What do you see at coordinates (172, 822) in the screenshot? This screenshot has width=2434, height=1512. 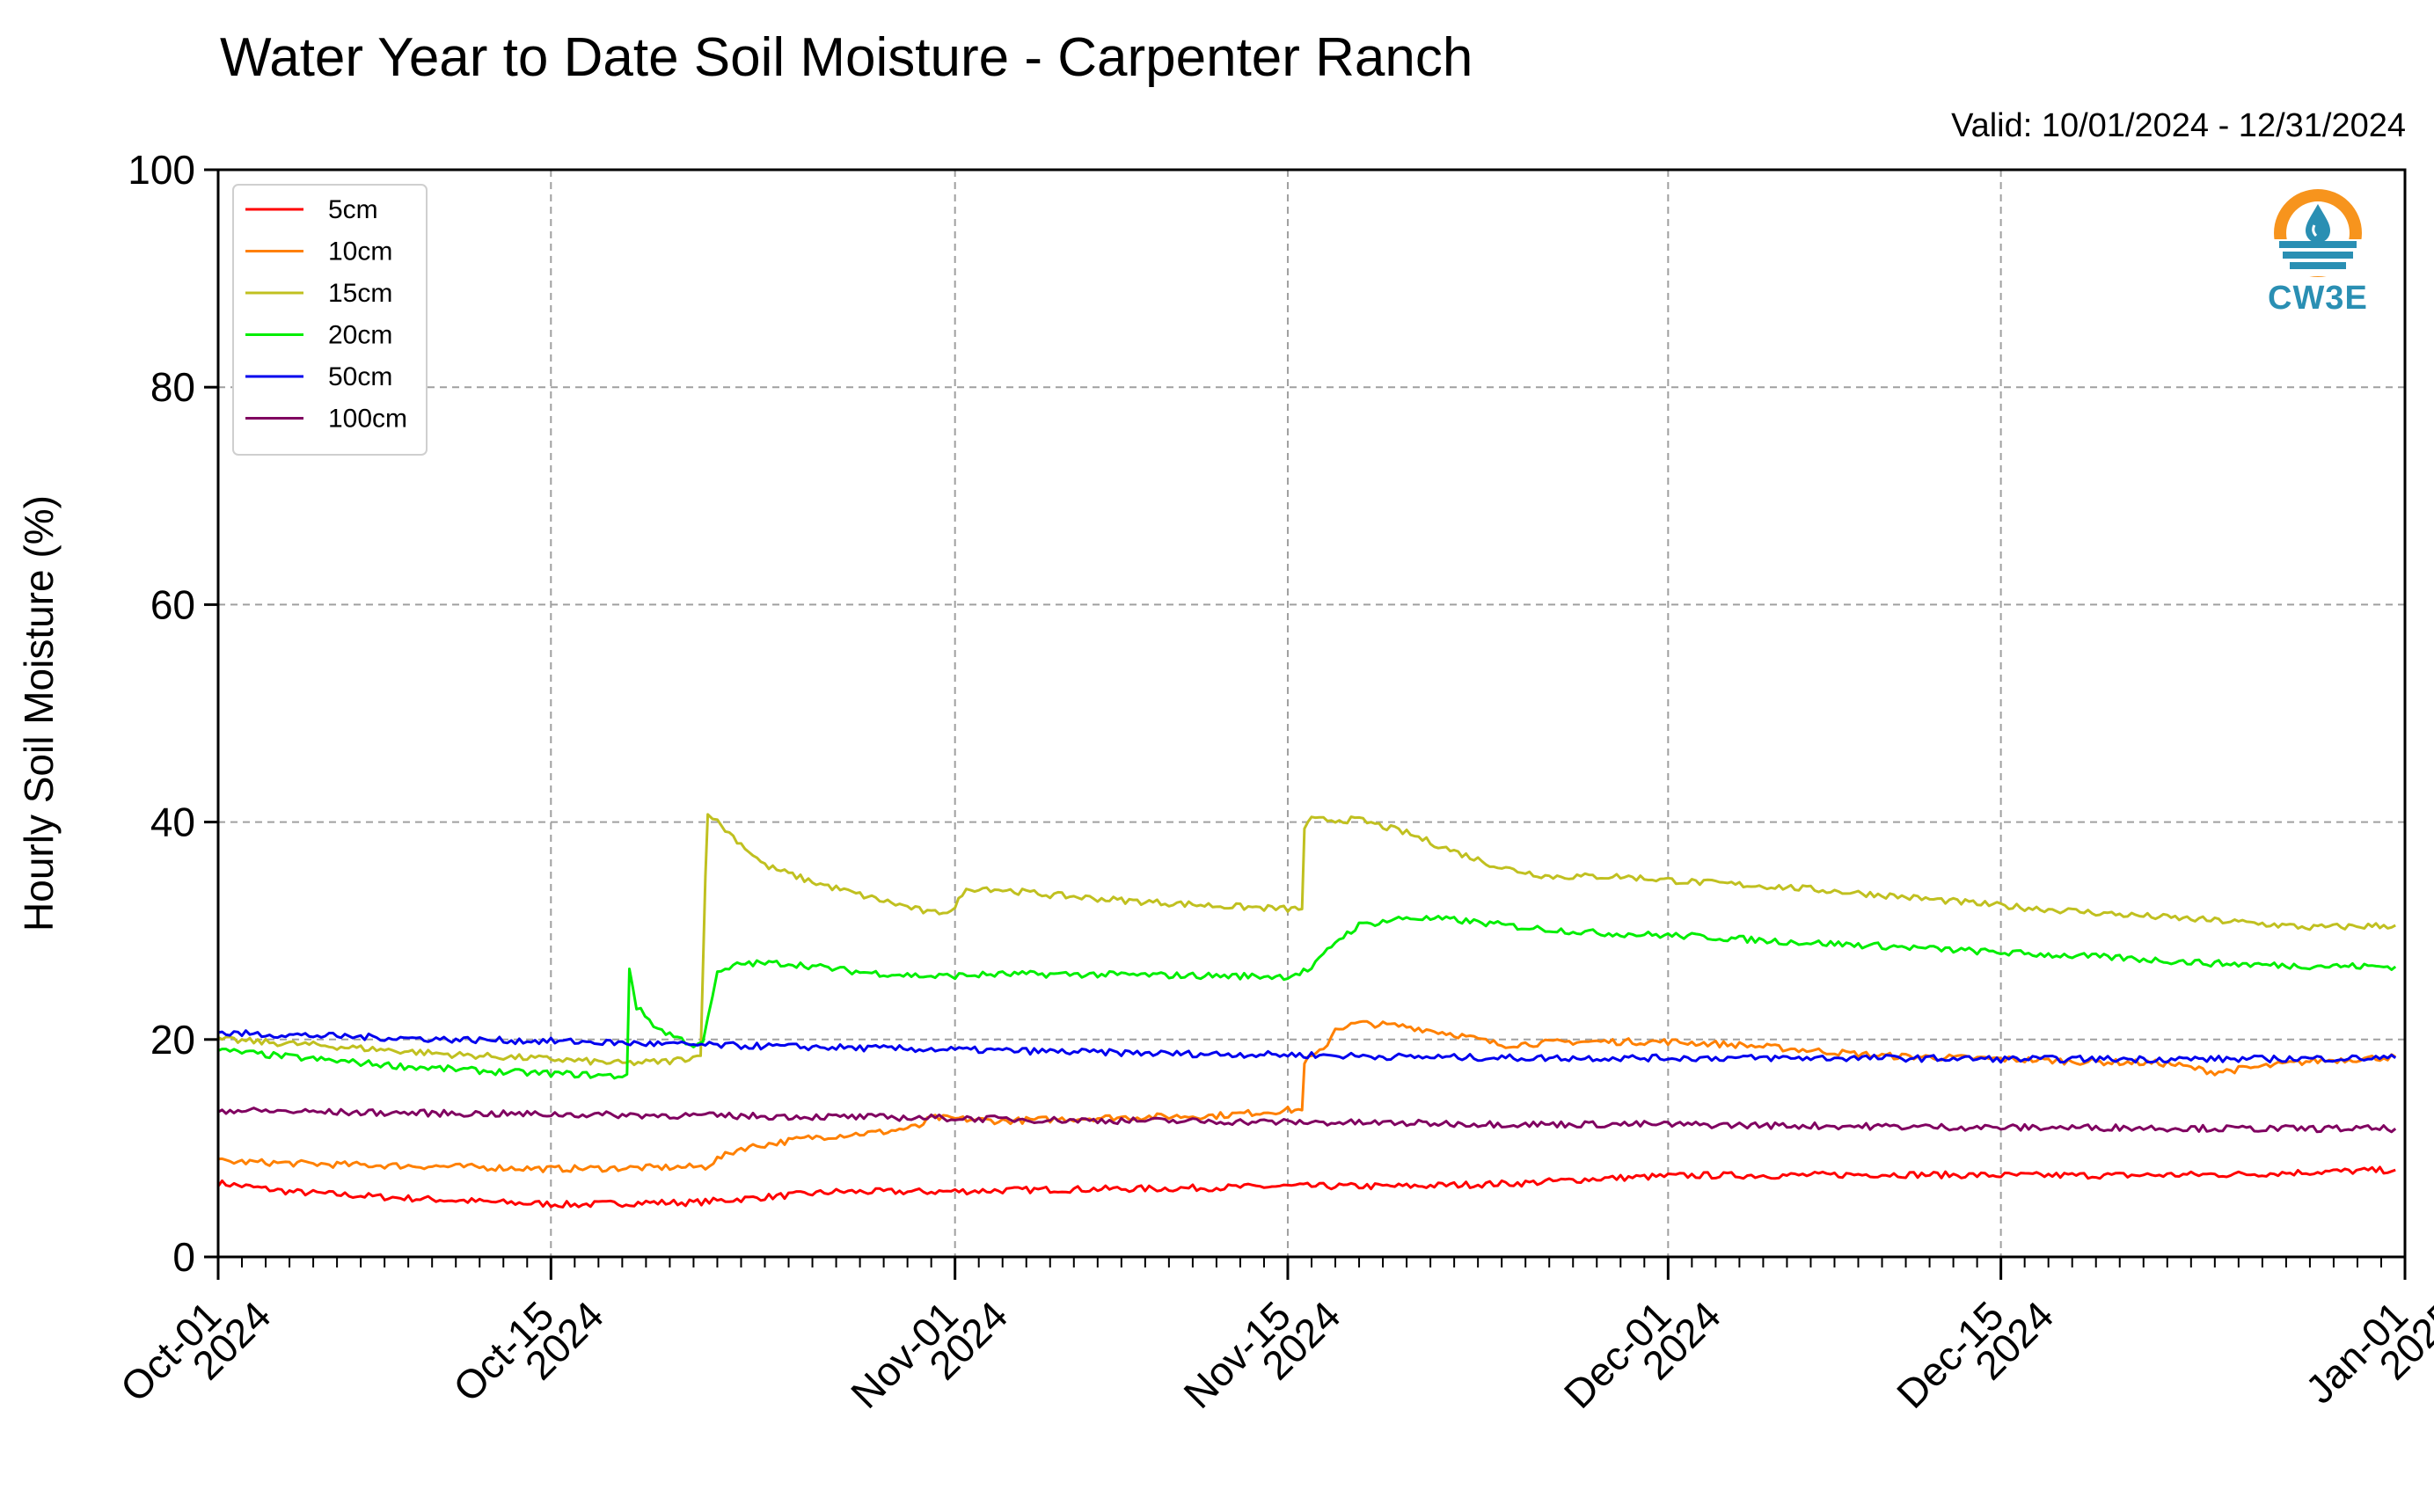 I see `y-tick-label: 40` at bounding box center [172, 822].